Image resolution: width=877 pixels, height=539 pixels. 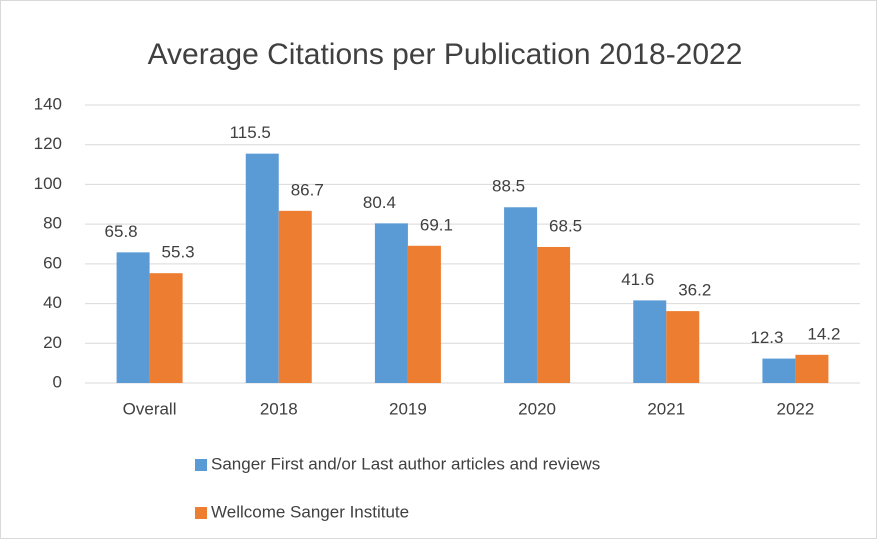 I want to click on y-tick-label: 120, so click(x=48, y=143).